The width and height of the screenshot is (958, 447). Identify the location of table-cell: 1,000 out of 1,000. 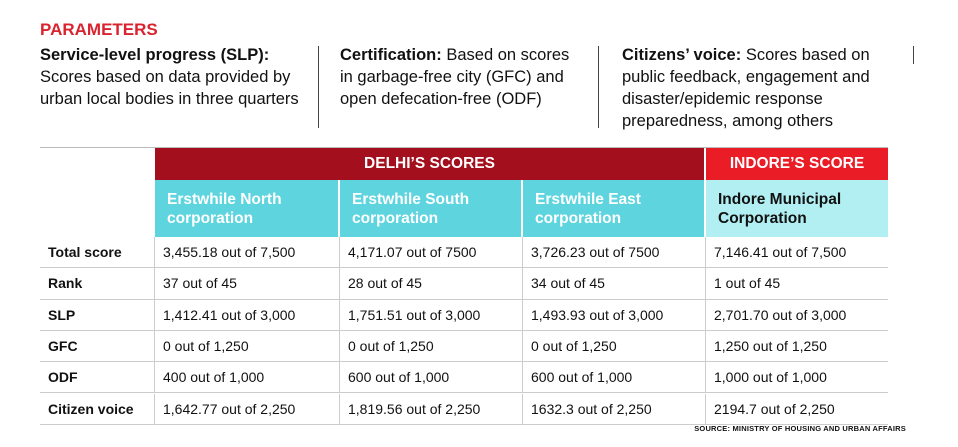
(797, 378).